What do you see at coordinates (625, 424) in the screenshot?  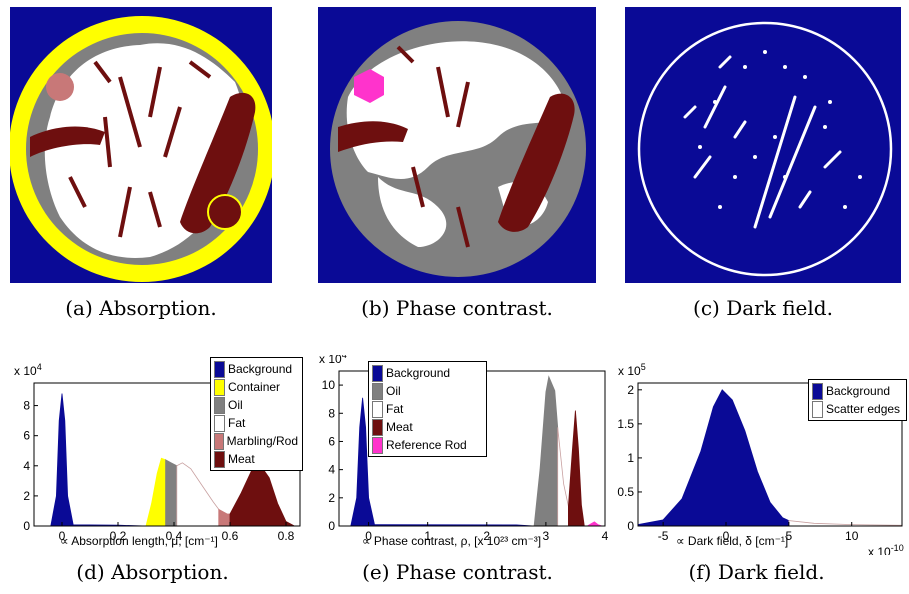 I see `y-tick-label: 1.5` at bounding box center [625, 424].